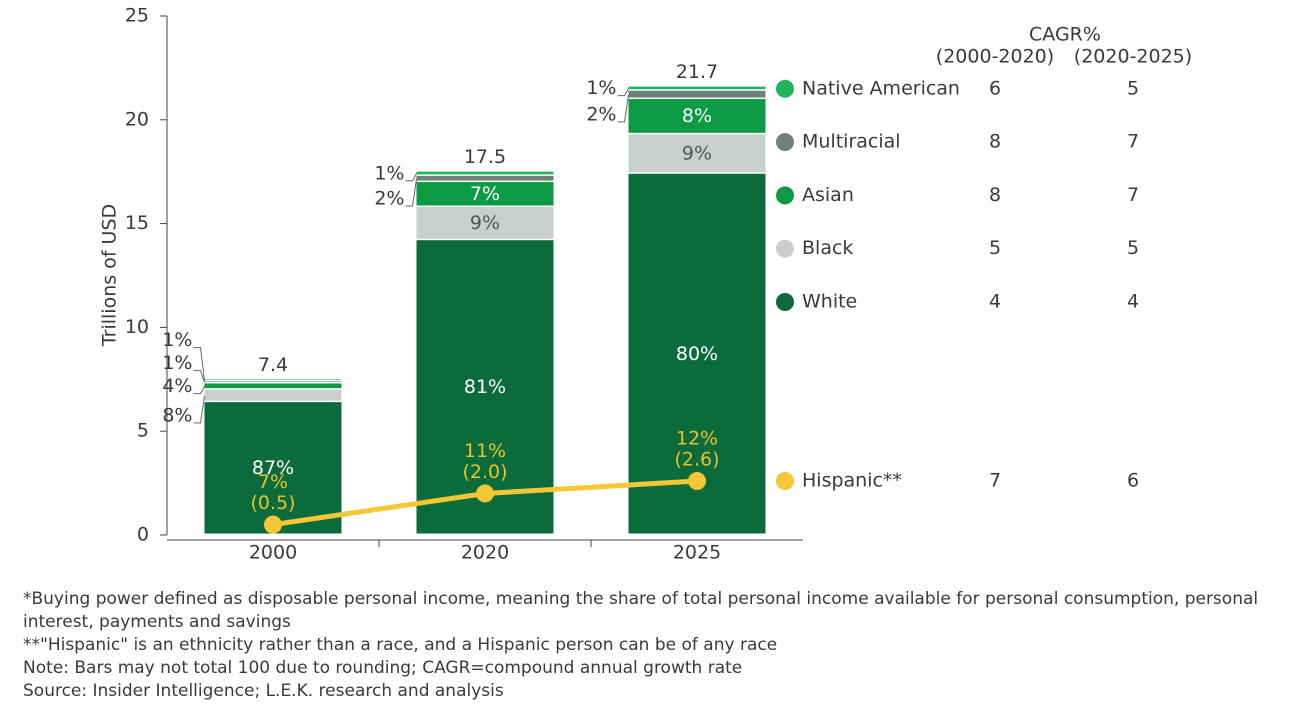 Image resolution: width=1300 pixels, height=724 pixels. What do you see at coordinates (273, 365) in the screenshot?
I see `bar-total: 7.4` at bounding box center [273, 365].